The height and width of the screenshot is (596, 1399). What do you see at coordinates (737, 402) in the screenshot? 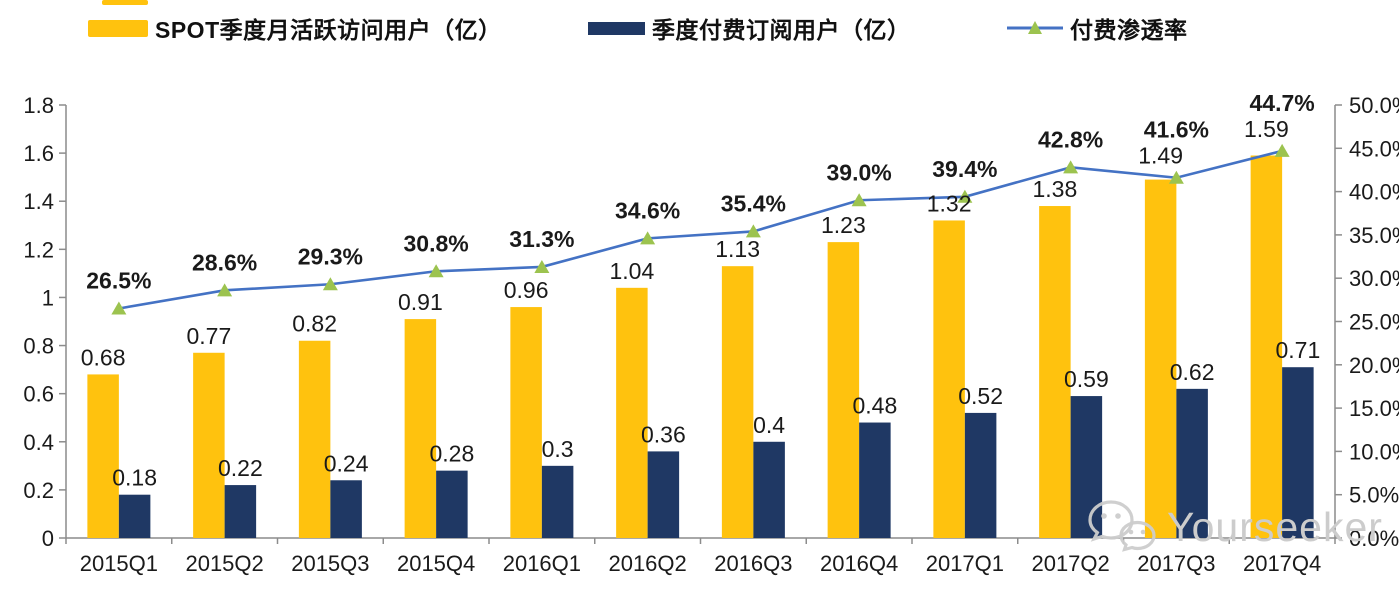
I see `bar-mau-2016Q3` at bounding box center [737, 402].